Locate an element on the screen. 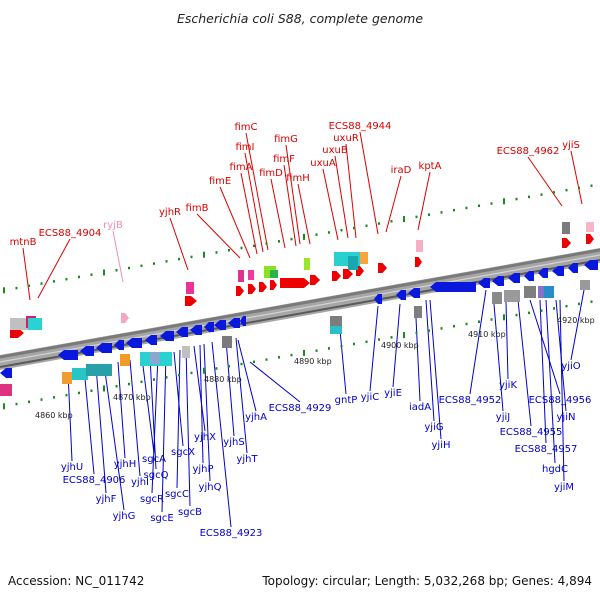 The image size is (600, 600). gene-label: fimE is located at coordinates (220, 181).